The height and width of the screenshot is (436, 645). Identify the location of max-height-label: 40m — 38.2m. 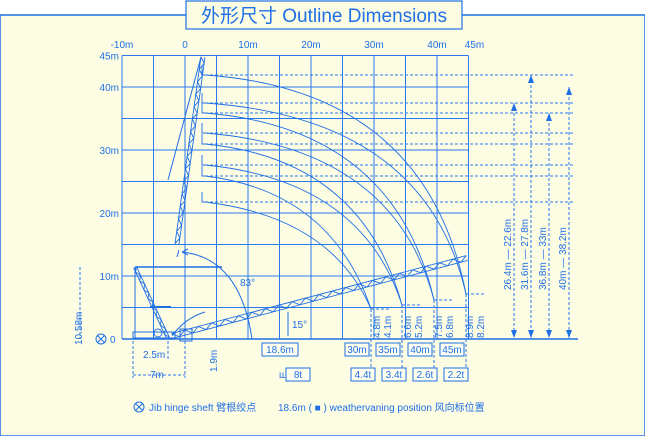
(563, 258).